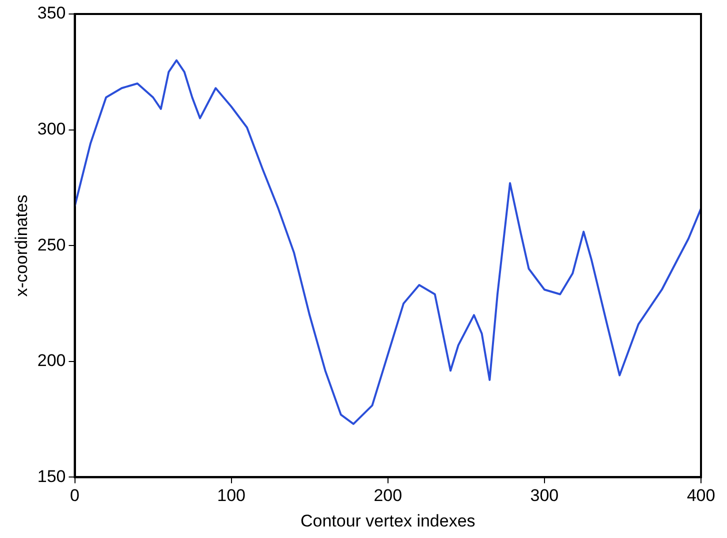 This screenshot has width=727, height=538. Describe the element at coordinates (51, 13) in the screenshot. I see `y-tick-label: 350` at that location.